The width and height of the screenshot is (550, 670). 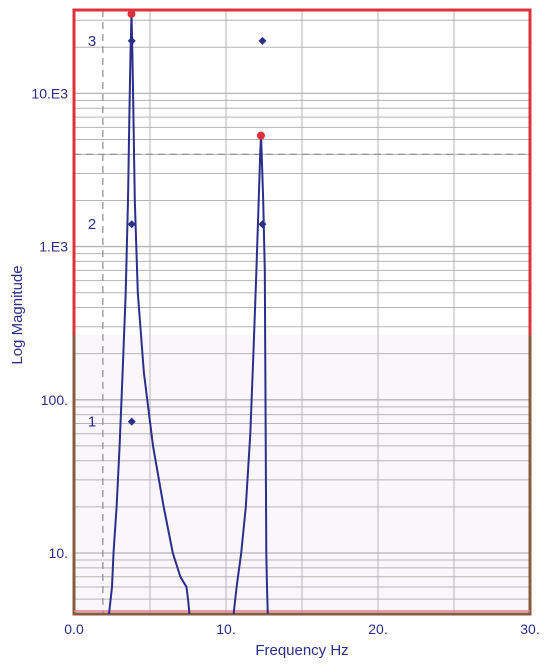 I want to click on y-tick-label: 1.E3, so click(x=53, y=247).